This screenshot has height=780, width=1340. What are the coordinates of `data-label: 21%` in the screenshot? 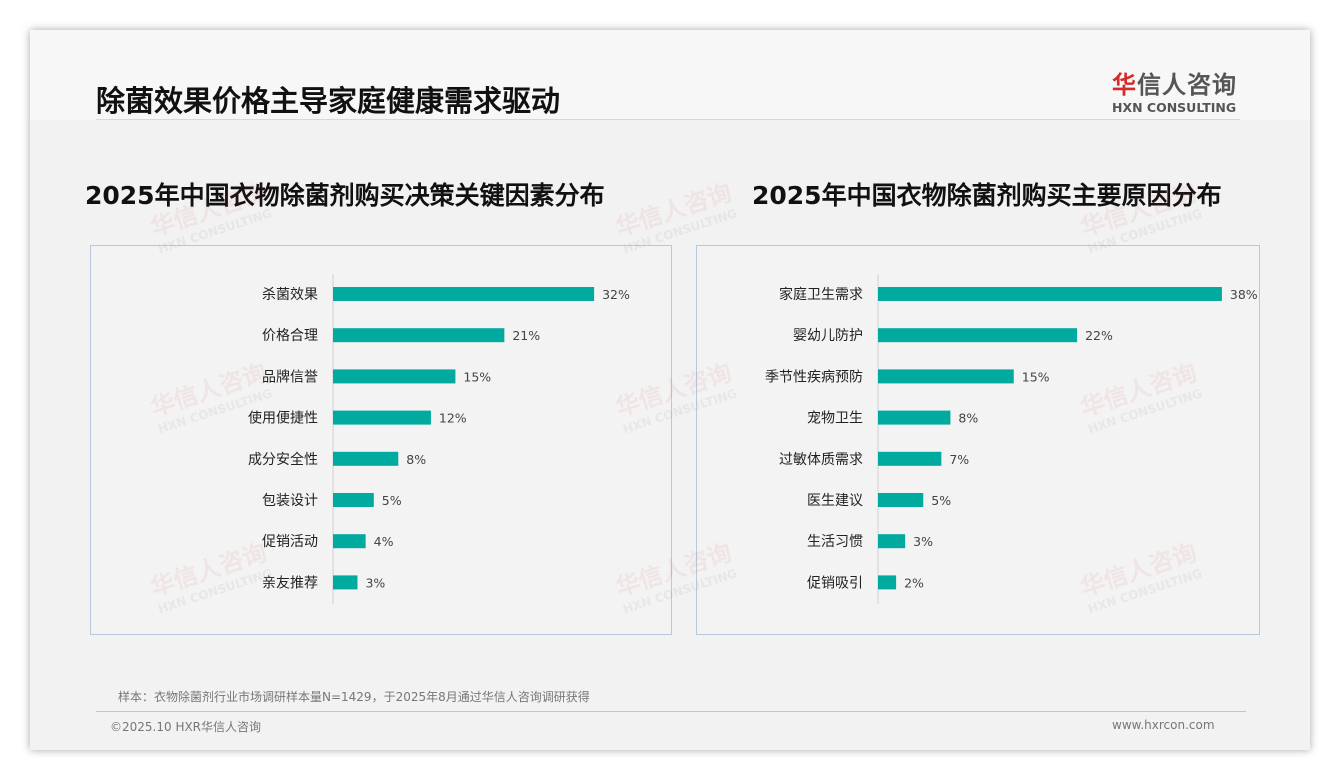 It's located at (526, 335).